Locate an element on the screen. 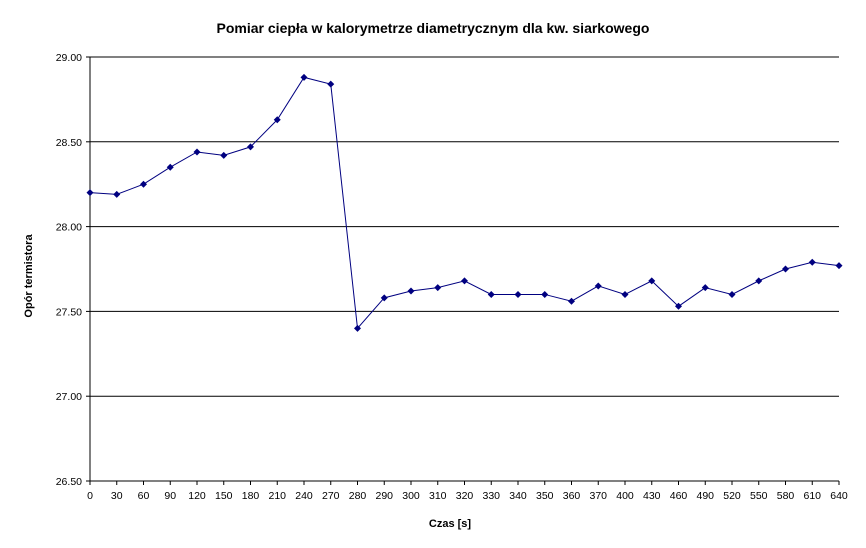 The width and height of the screenshot is (866, 548). x-tick-label: 360 is located at coordinates (572, 496).